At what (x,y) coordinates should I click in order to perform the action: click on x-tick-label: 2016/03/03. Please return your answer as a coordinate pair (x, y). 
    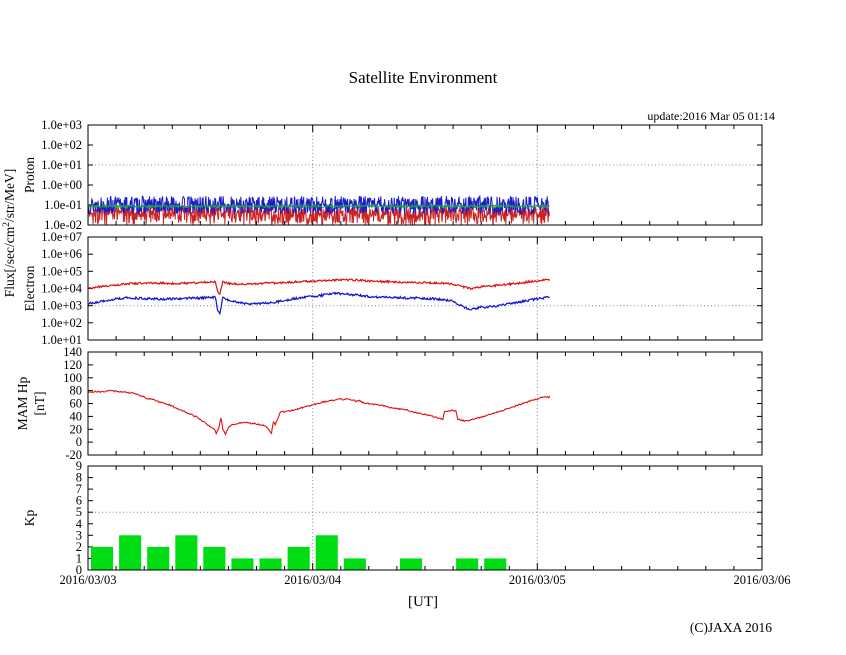
    Looking at the image, I should click on (88, 580).